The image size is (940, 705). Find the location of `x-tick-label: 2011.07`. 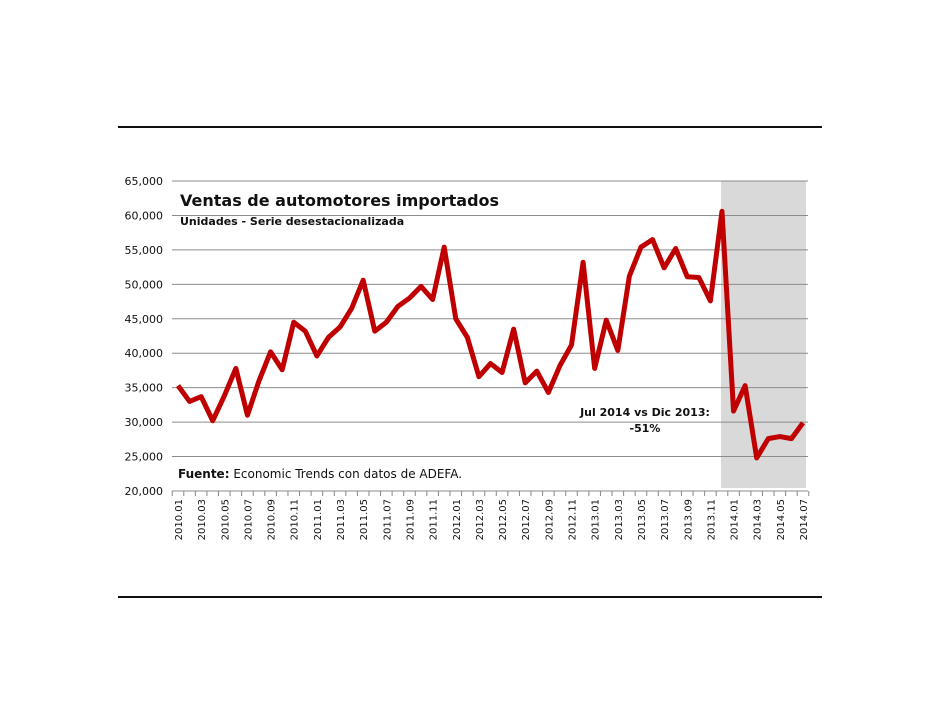

x-tick-label: 2011.07 is located at coordinates (387, 519).